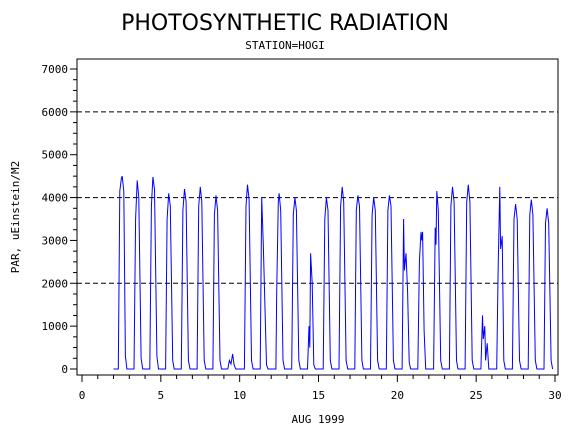 This screenshot has height=430, width=570. I want to click on y-tick-label-4000: 4000, so click(55, 198).